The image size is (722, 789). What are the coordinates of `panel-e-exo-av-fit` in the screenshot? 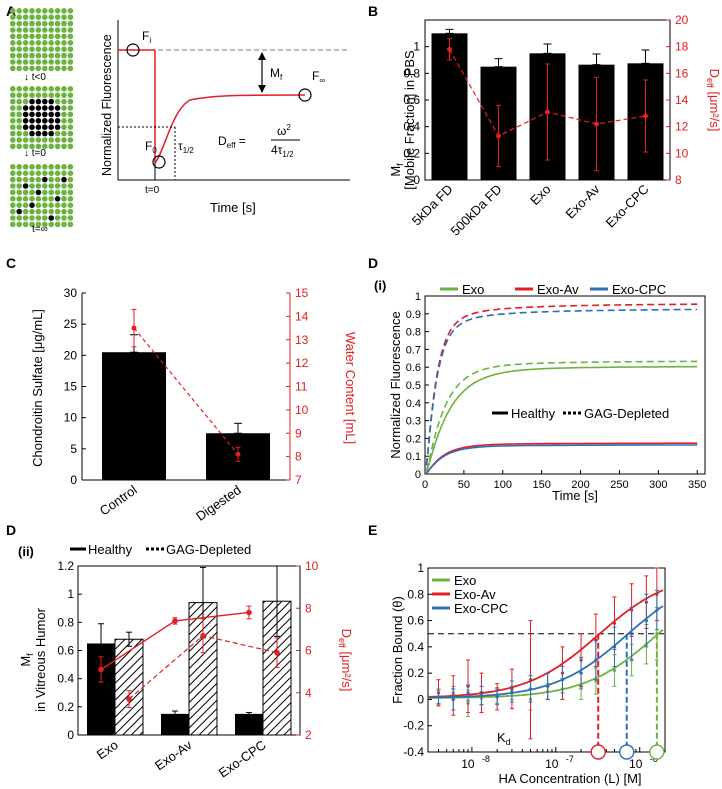 It's located at (545, 643).